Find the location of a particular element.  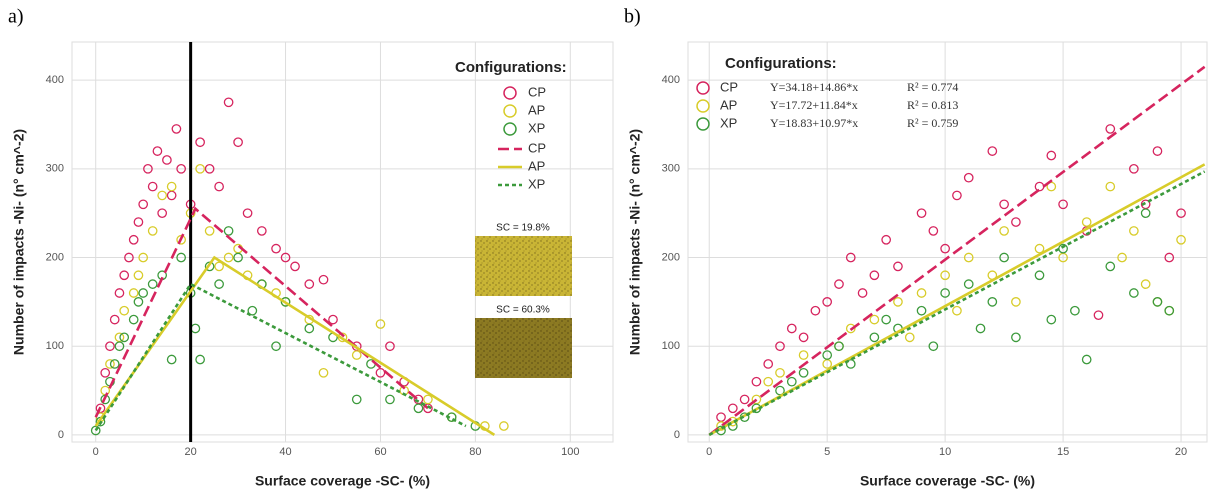

legend-r2: R² = 0.813 is located at coordinates (932, 105).